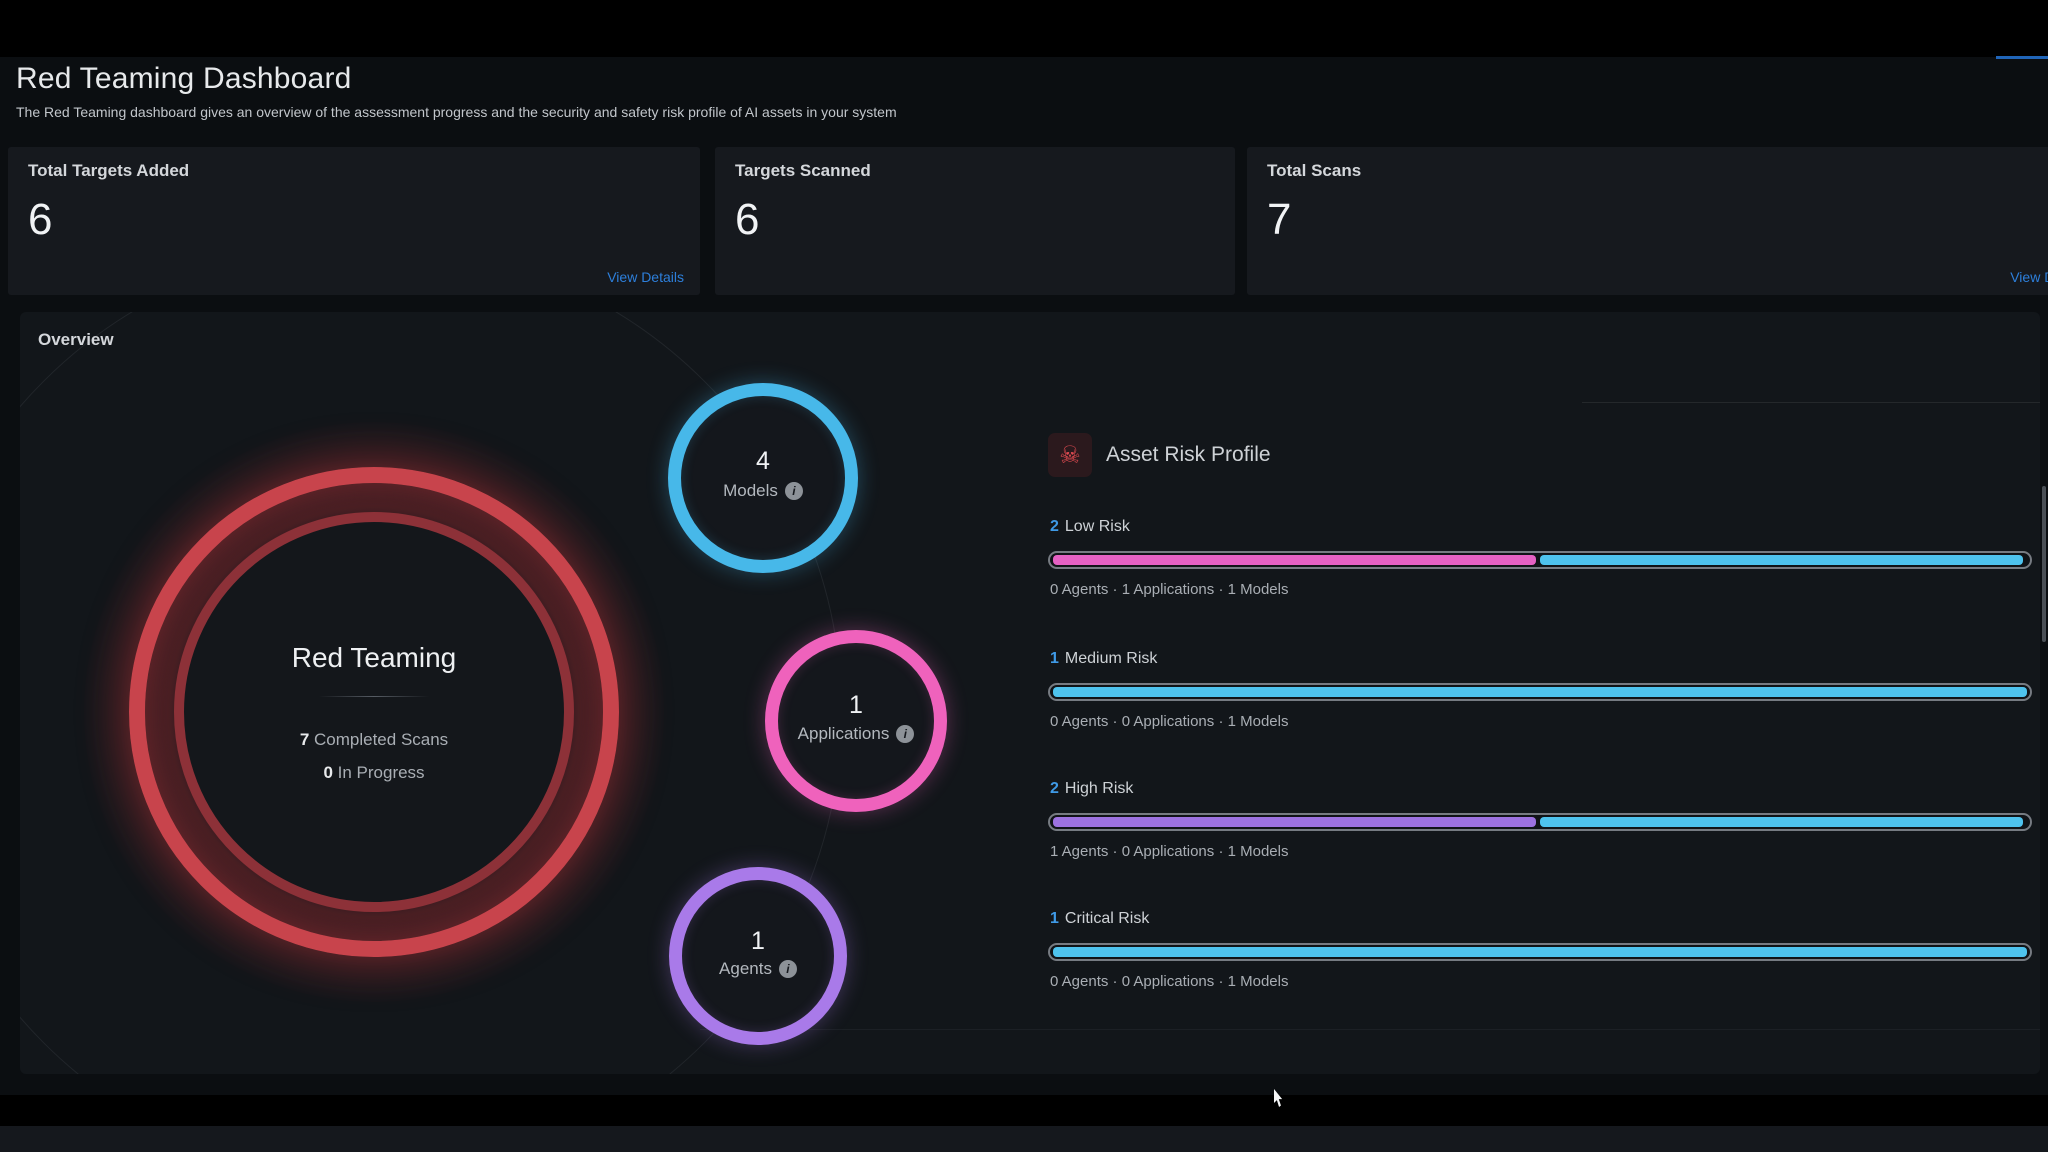 The width and height of the screenshot is (2048, 1152). I want to click on applications-count: 1, so click(856, 705).